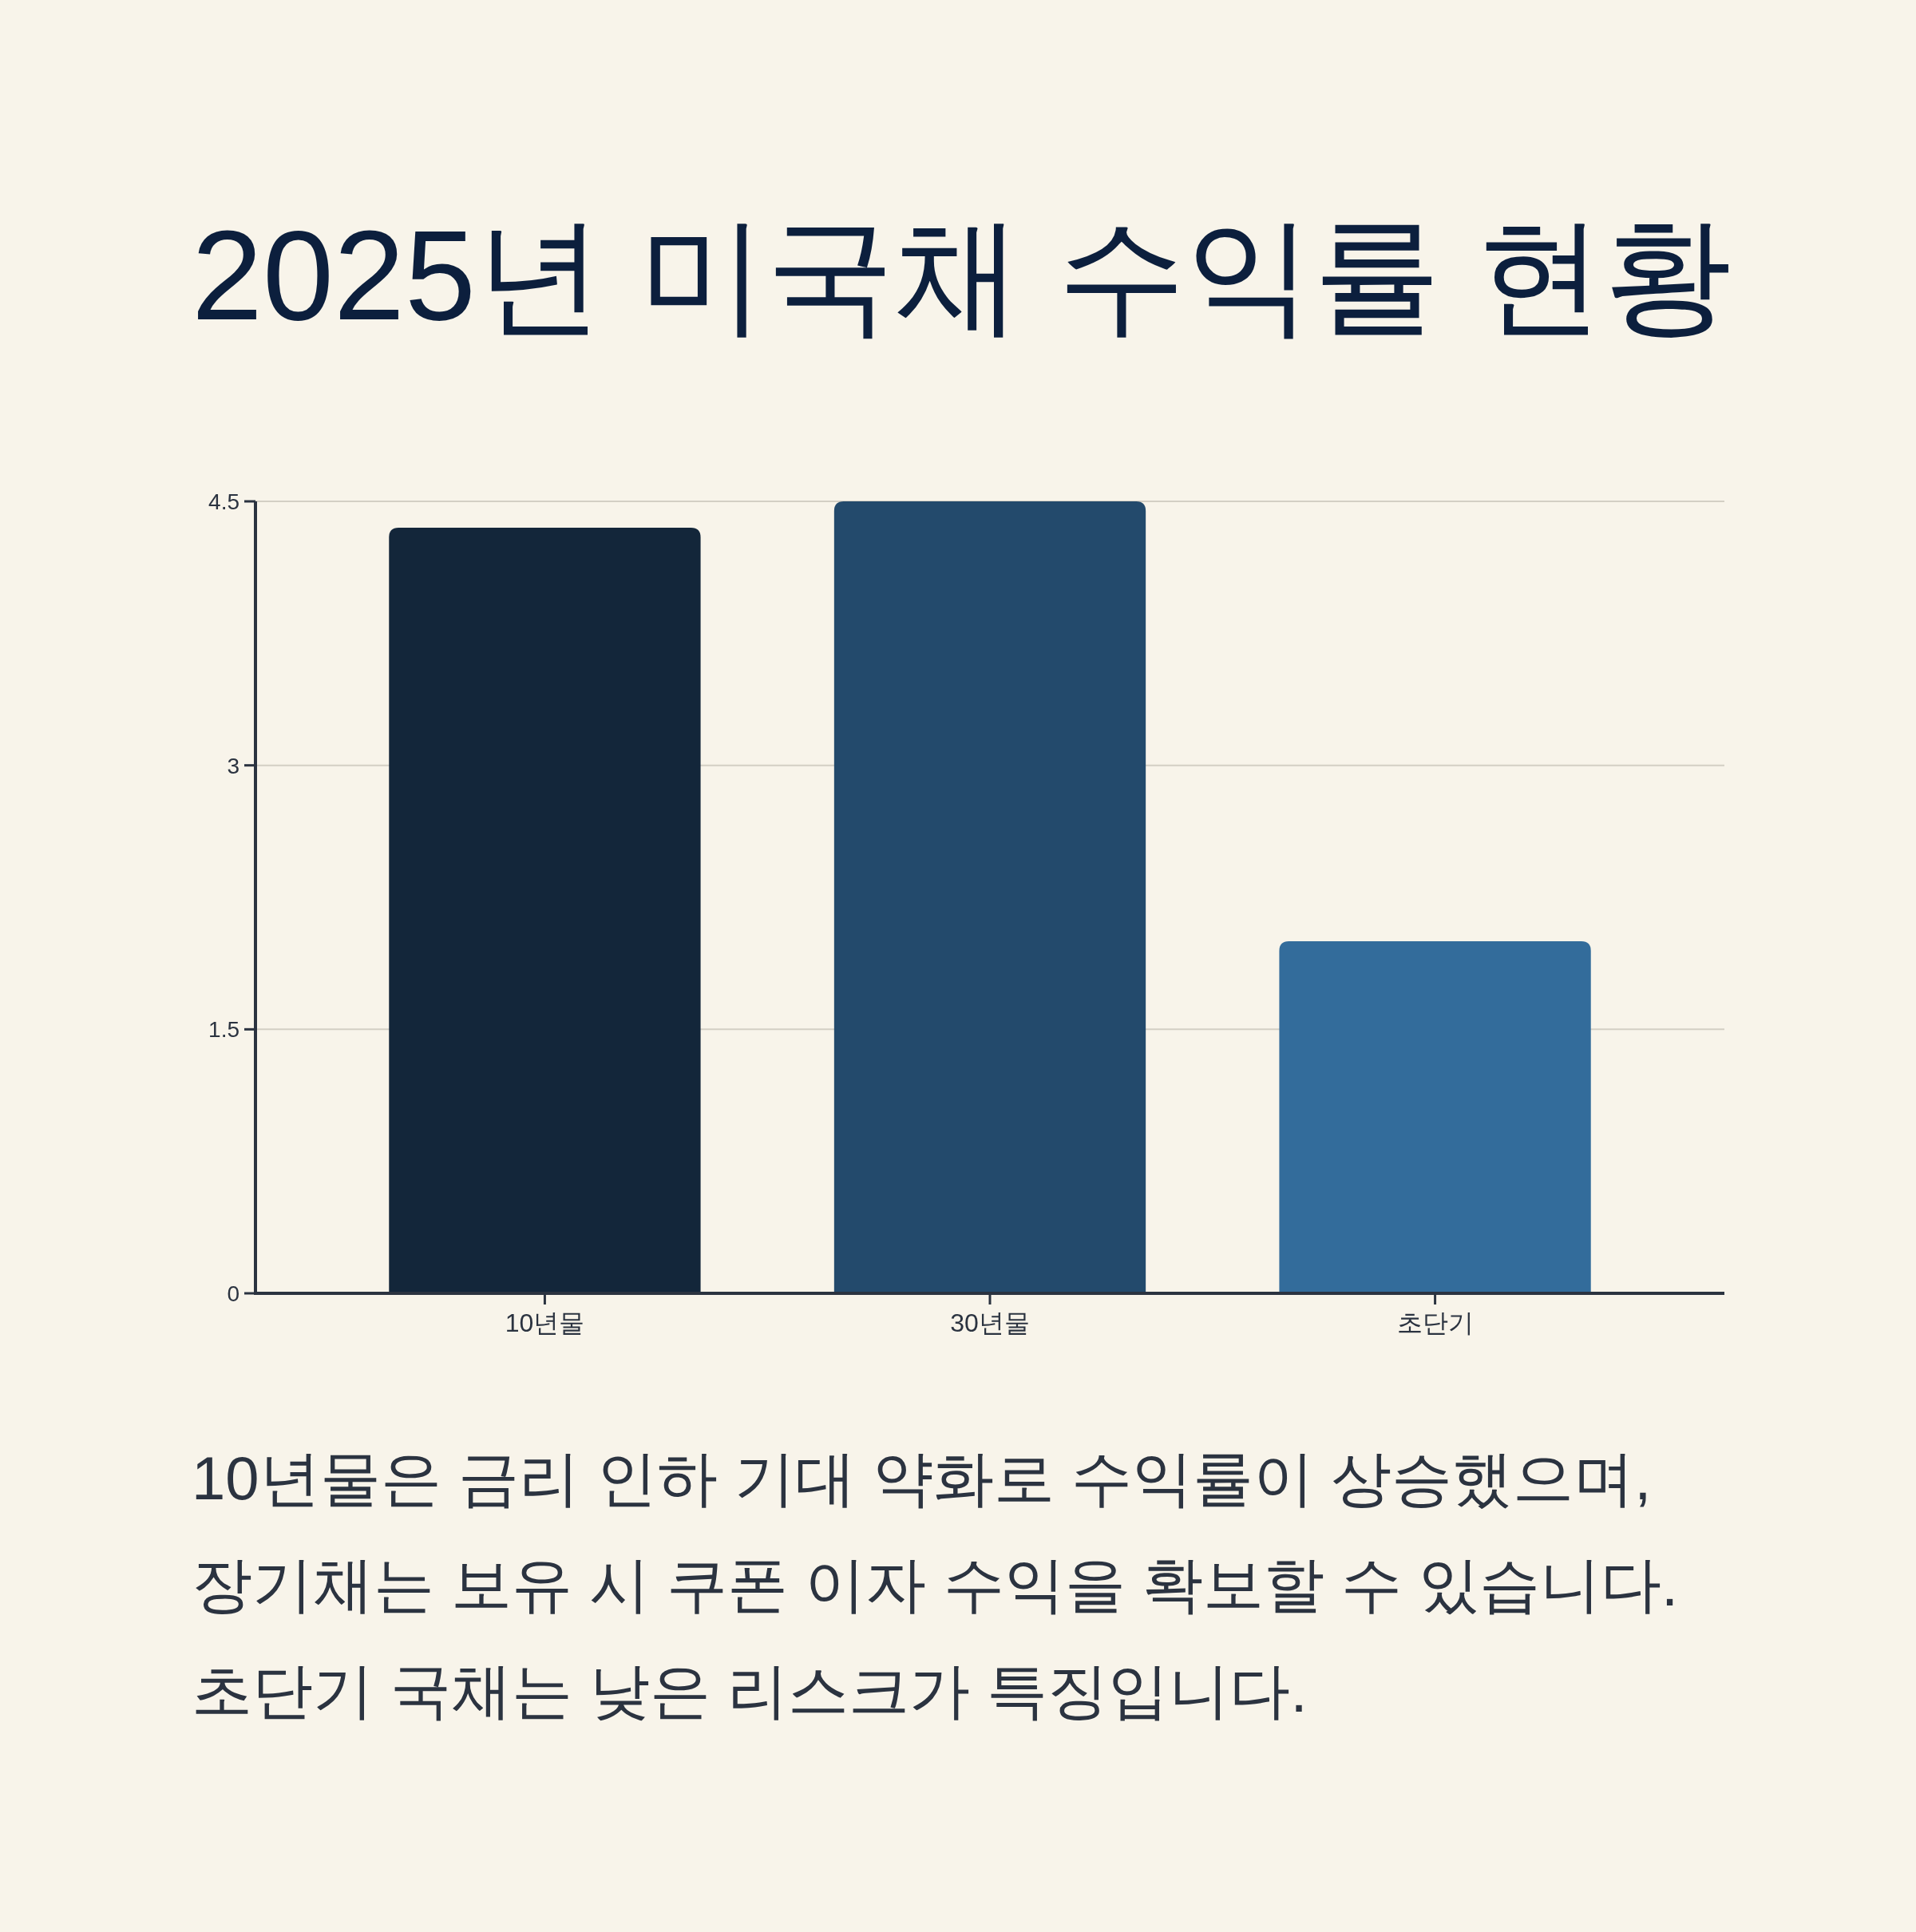 The width and height of the screenshot is (1916, 1932). I want to click on text: 장기채는 보유 시 쿠폰 이자 수익을 확보할 수 있습니다., so click(935, 1584).